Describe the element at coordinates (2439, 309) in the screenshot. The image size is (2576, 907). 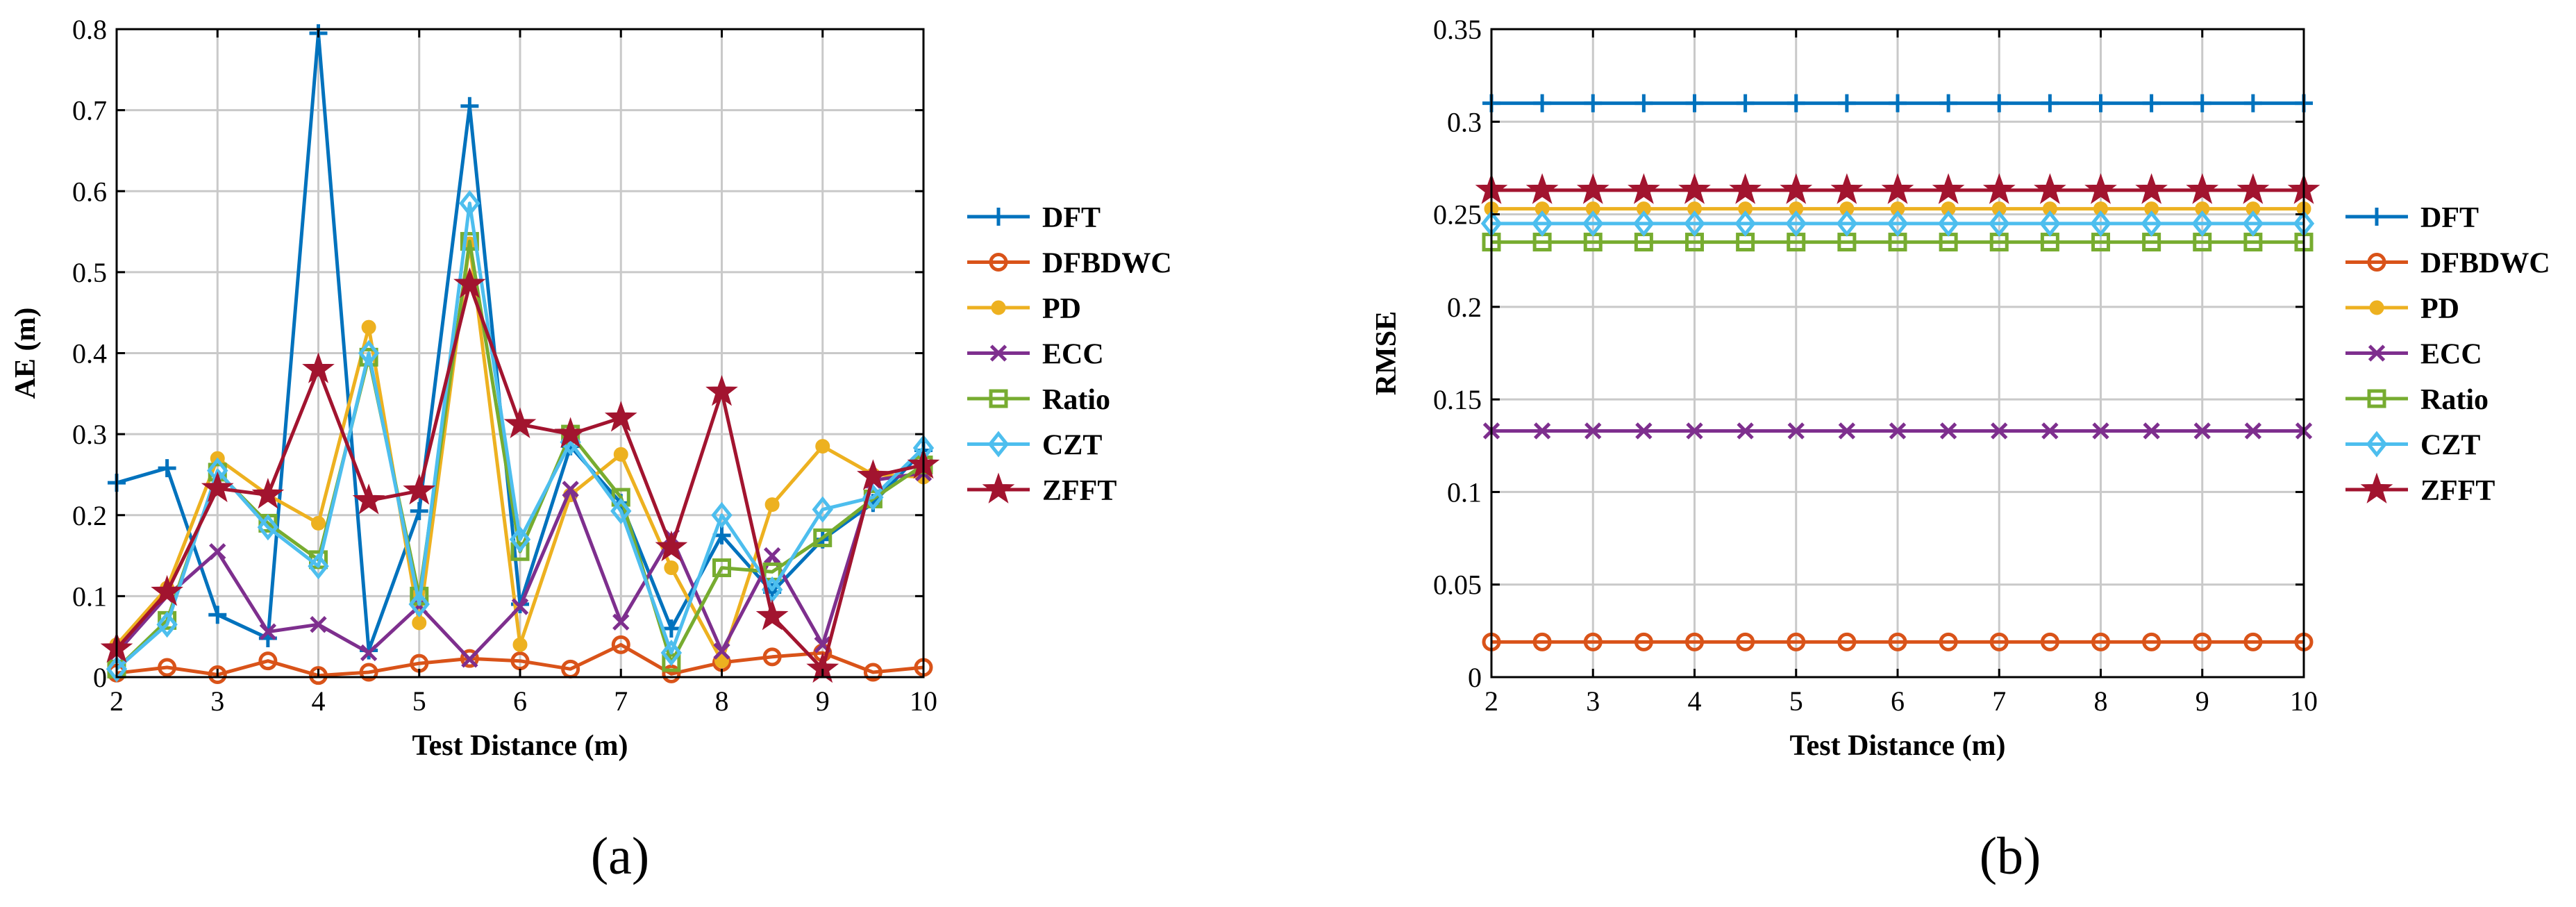
I see `legend-label: PD` at that location.